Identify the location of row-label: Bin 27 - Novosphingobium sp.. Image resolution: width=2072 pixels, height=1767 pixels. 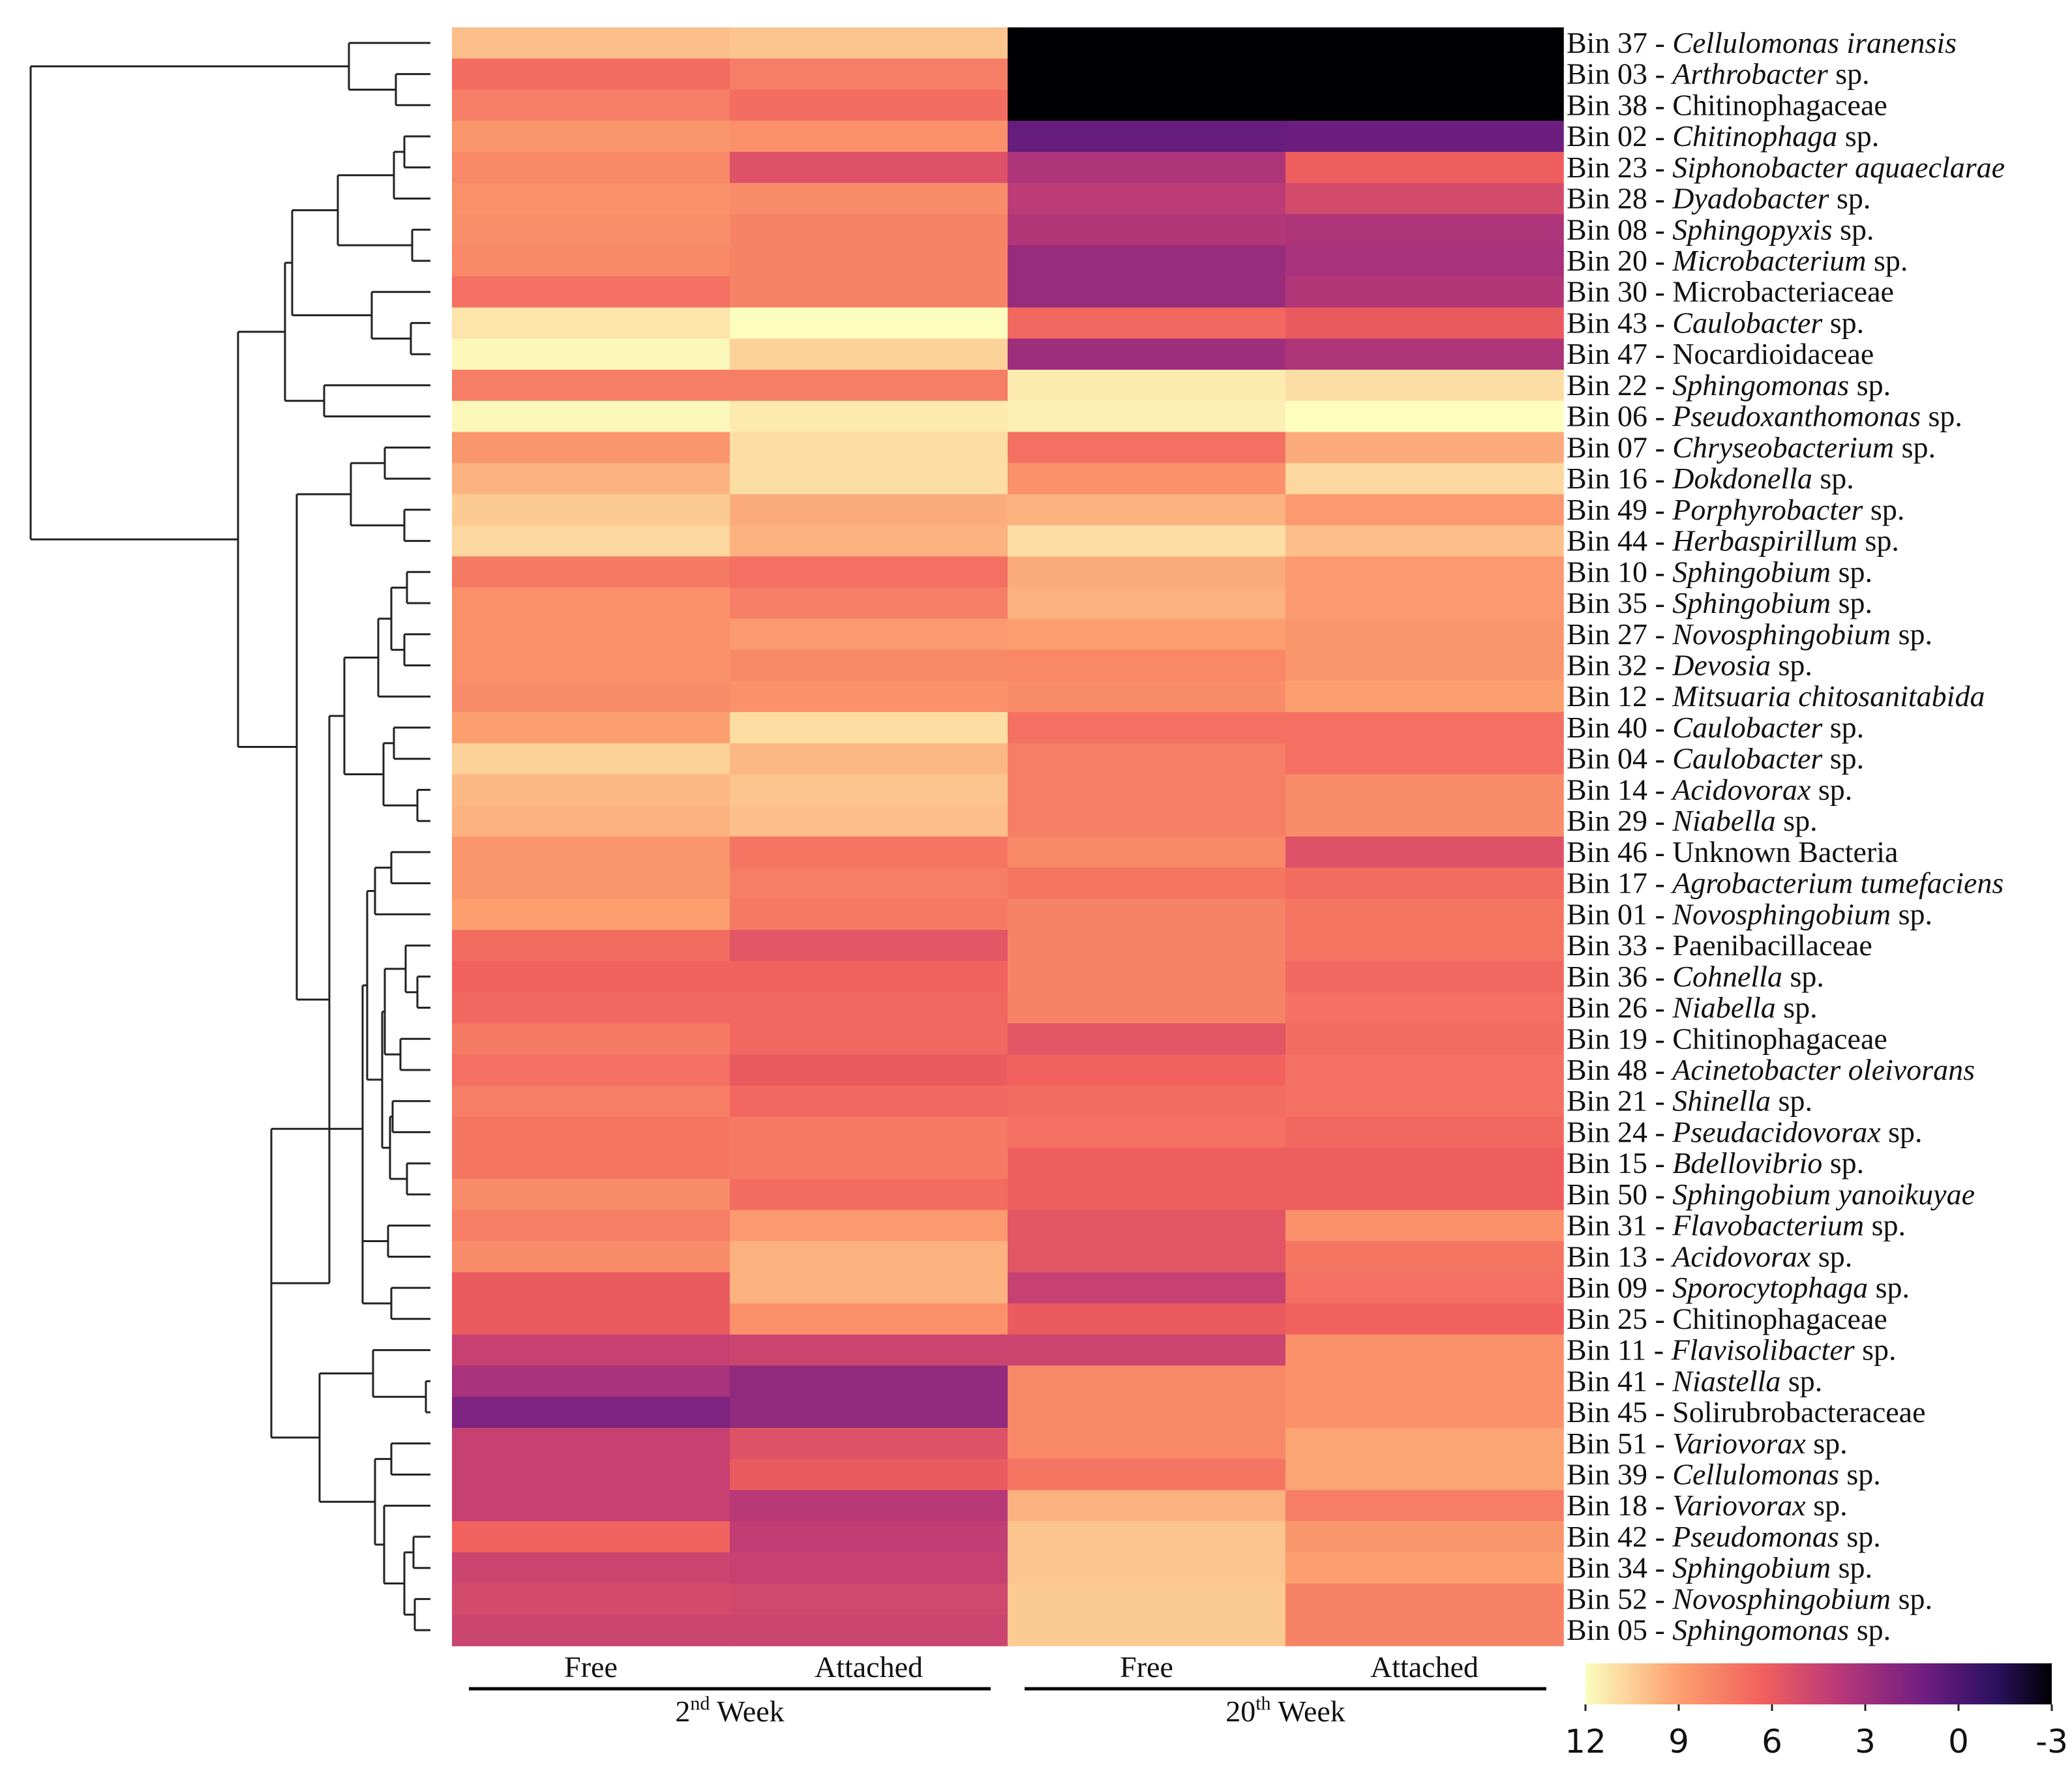
(1749, 634).